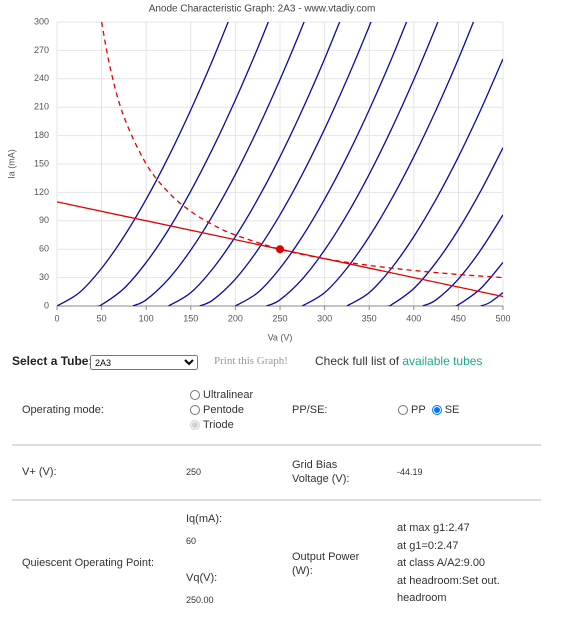 This screenshot has height=619, width=561. What do you see at coordinates (144, 362) in the screenshot?
I see `tube-select: 2A3` at bounding box center [144, 362].